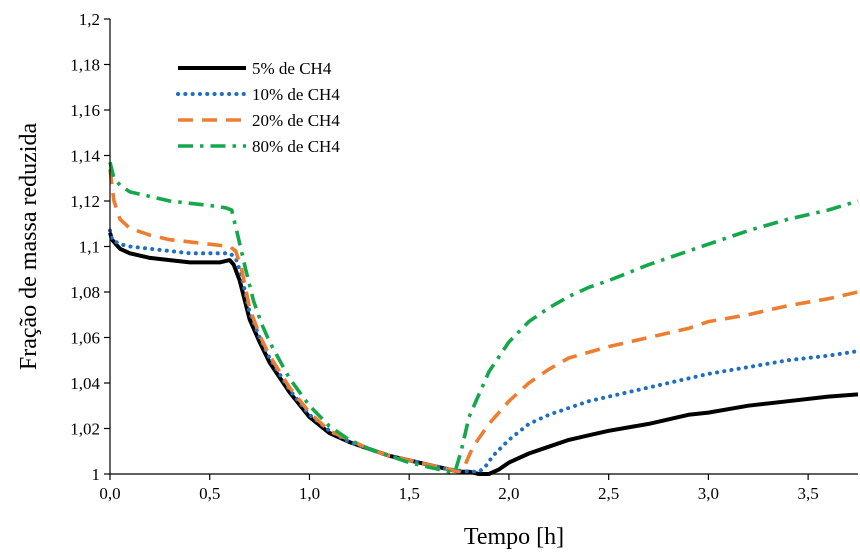  What do you see at coordinates (85, 201) in the screenshot?
I see `y-tick-label: 1,12` at bounding box center [85, 201].